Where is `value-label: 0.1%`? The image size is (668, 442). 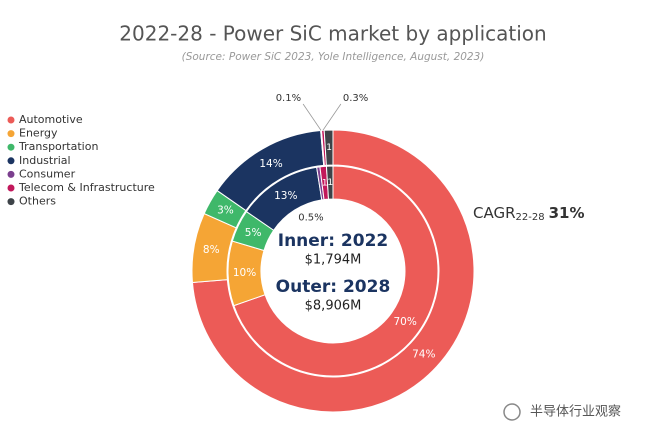
value-label: 0.1% is located at coordinates (288, 98).